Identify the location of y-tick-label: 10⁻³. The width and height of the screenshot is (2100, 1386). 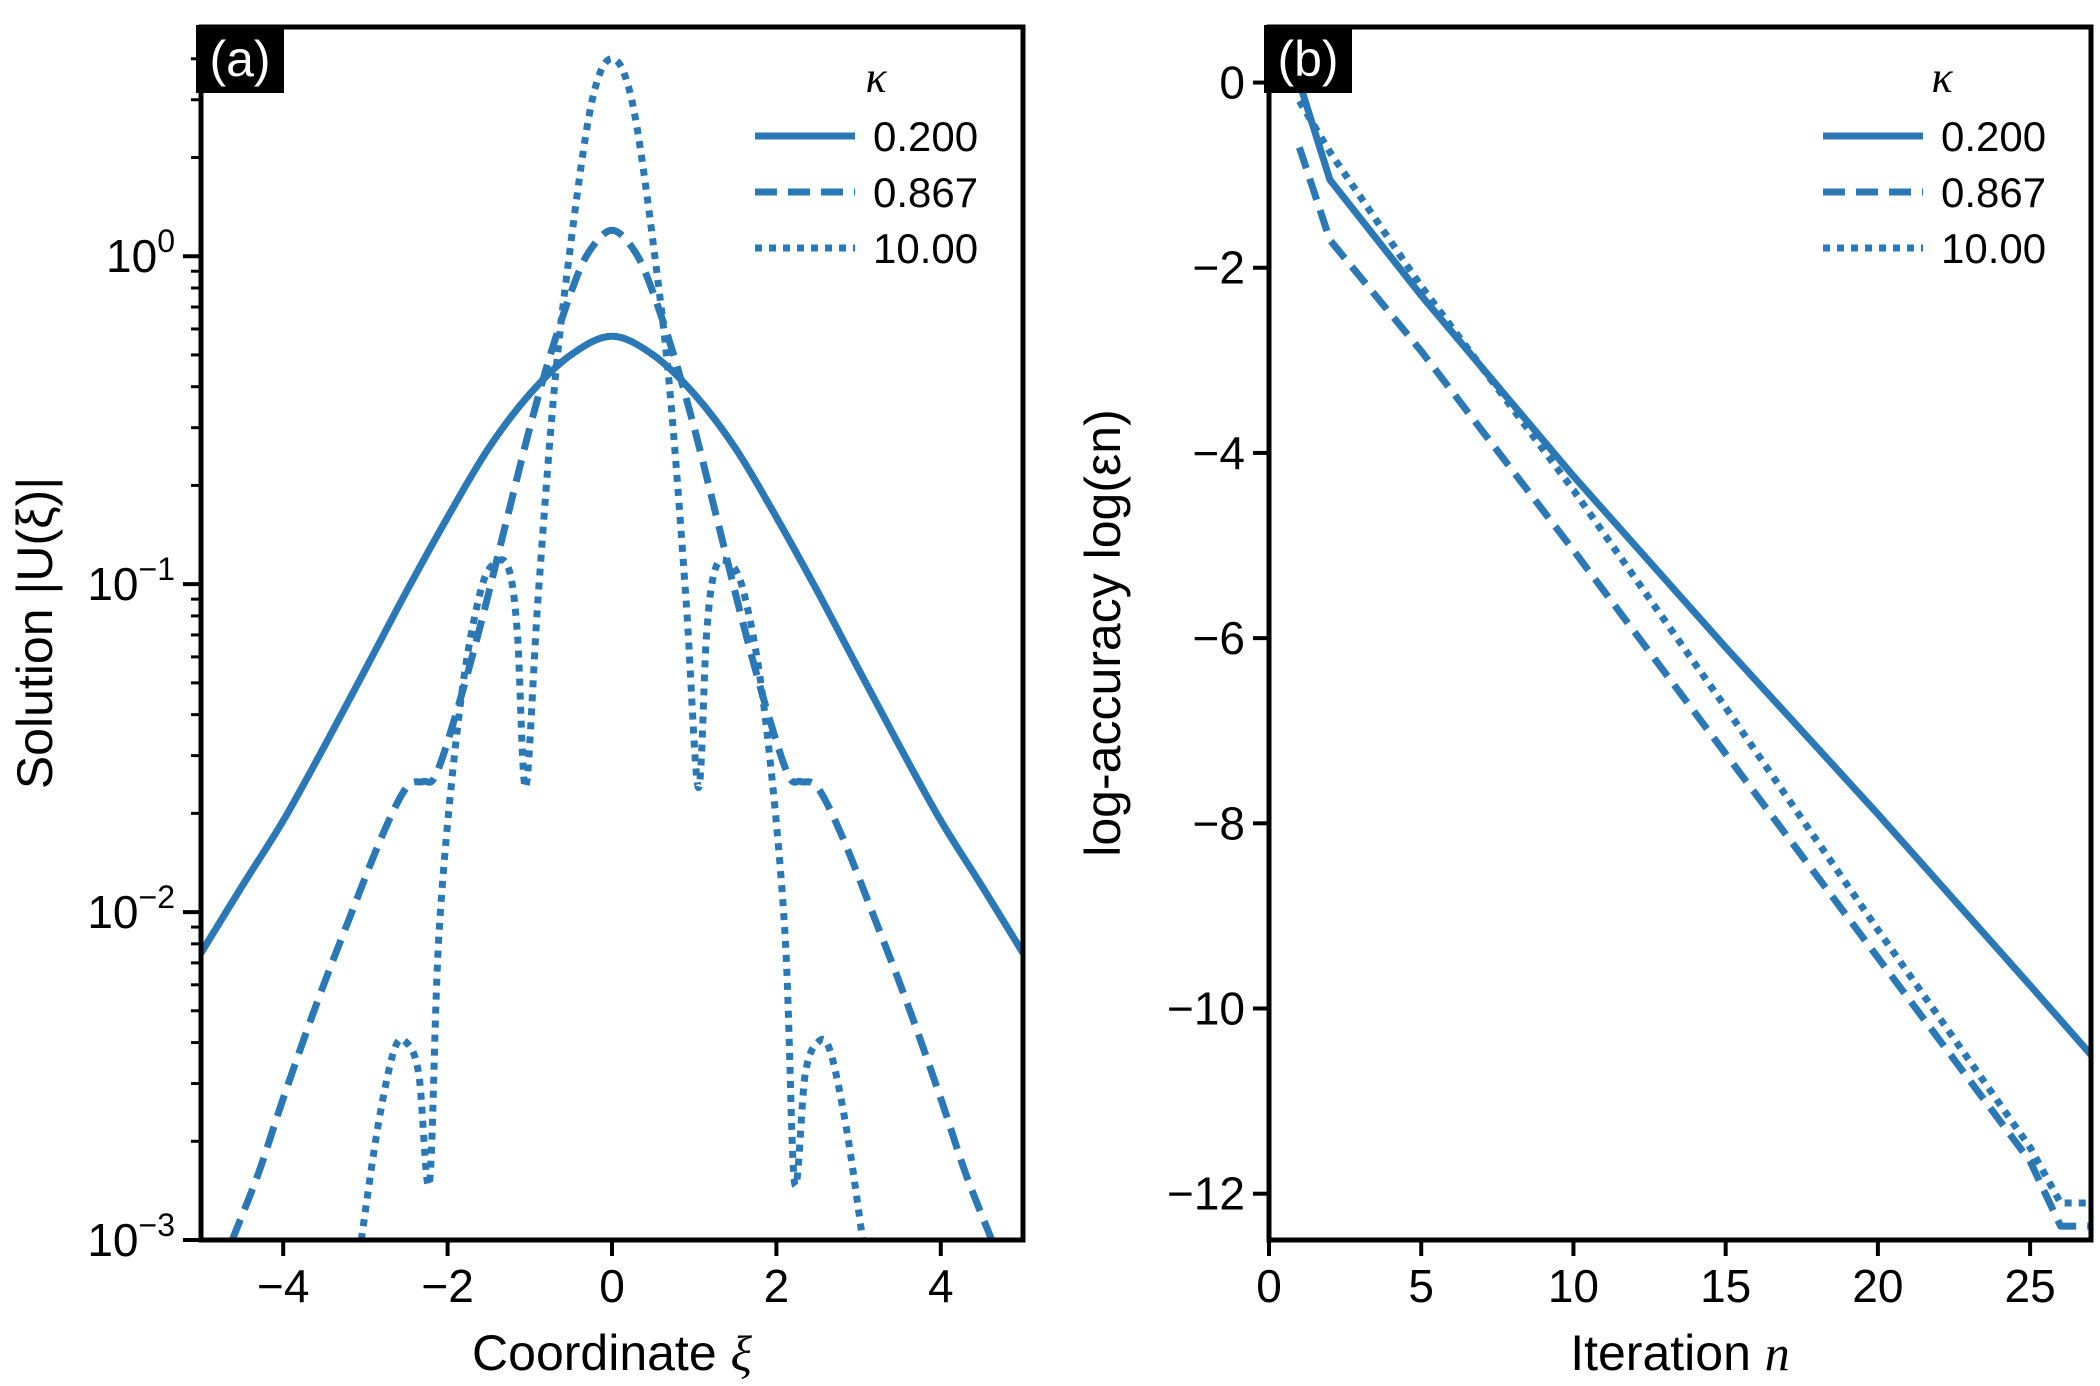
(131, 1236).